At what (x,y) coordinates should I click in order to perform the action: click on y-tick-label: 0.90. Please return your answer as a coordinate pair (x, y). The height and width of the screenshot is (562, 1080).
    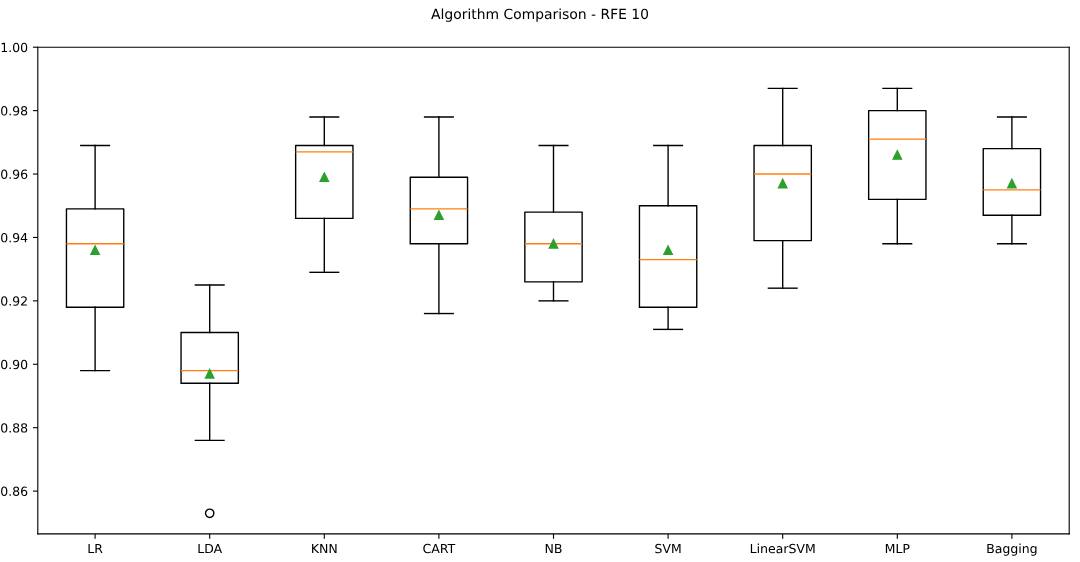
    Looking at the image, I should click on (14, 364).